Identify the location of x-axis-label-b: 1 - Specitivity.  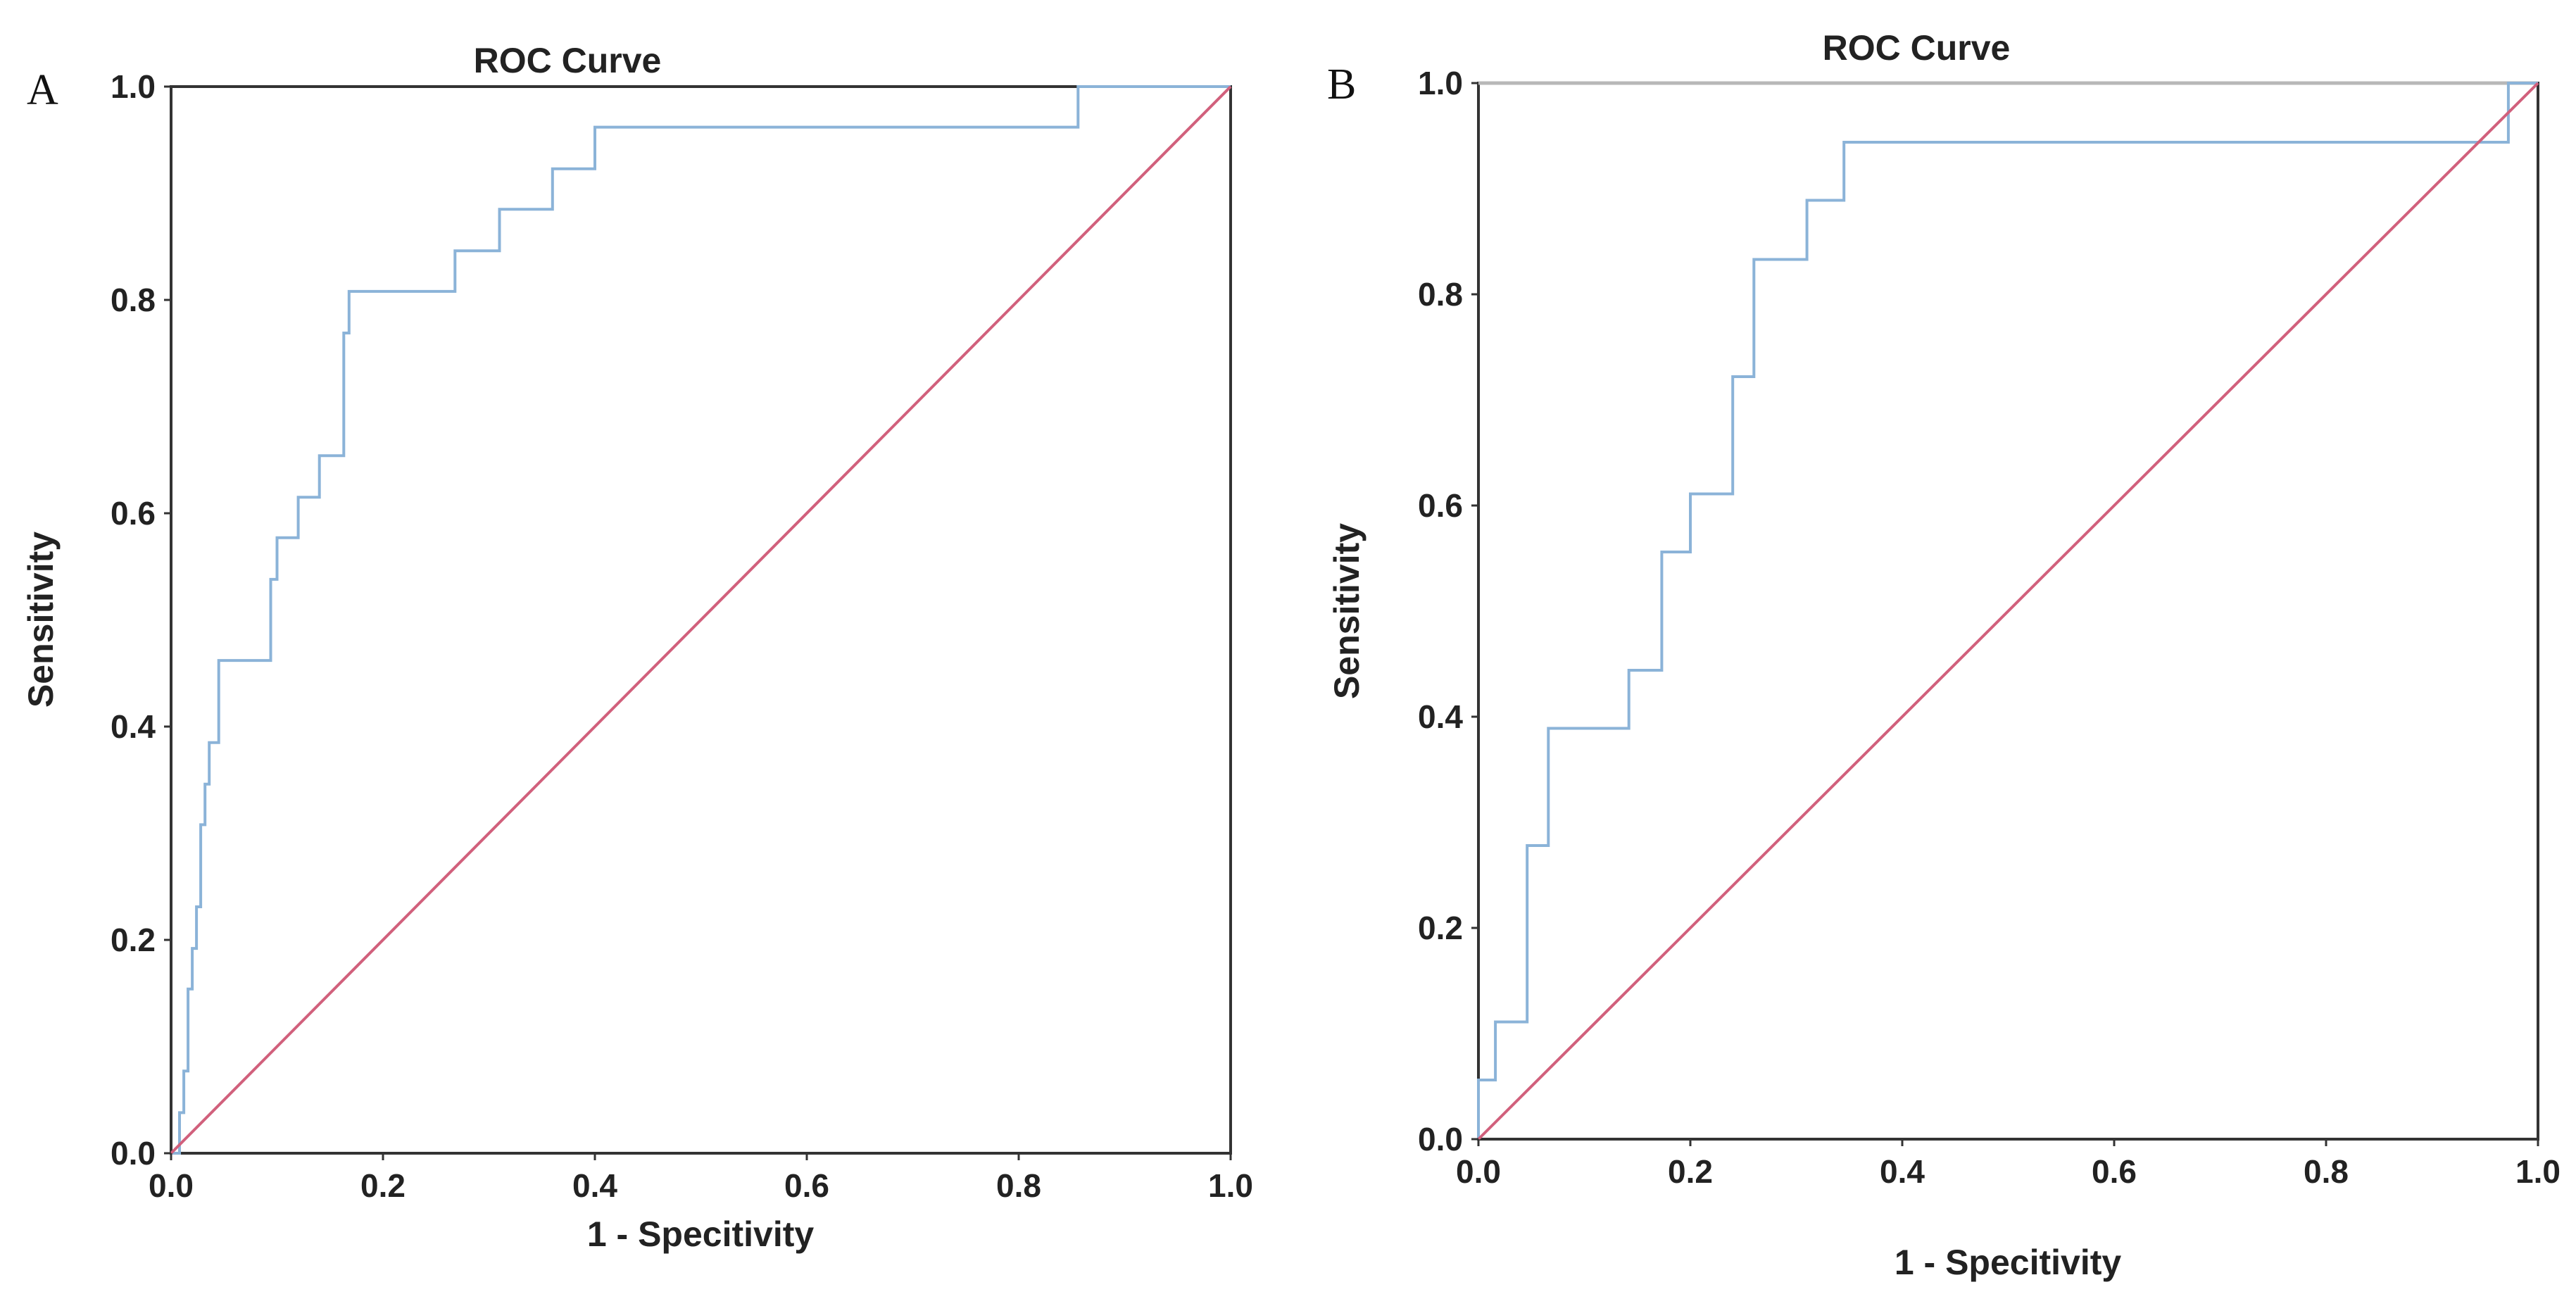
(2009, 1262).